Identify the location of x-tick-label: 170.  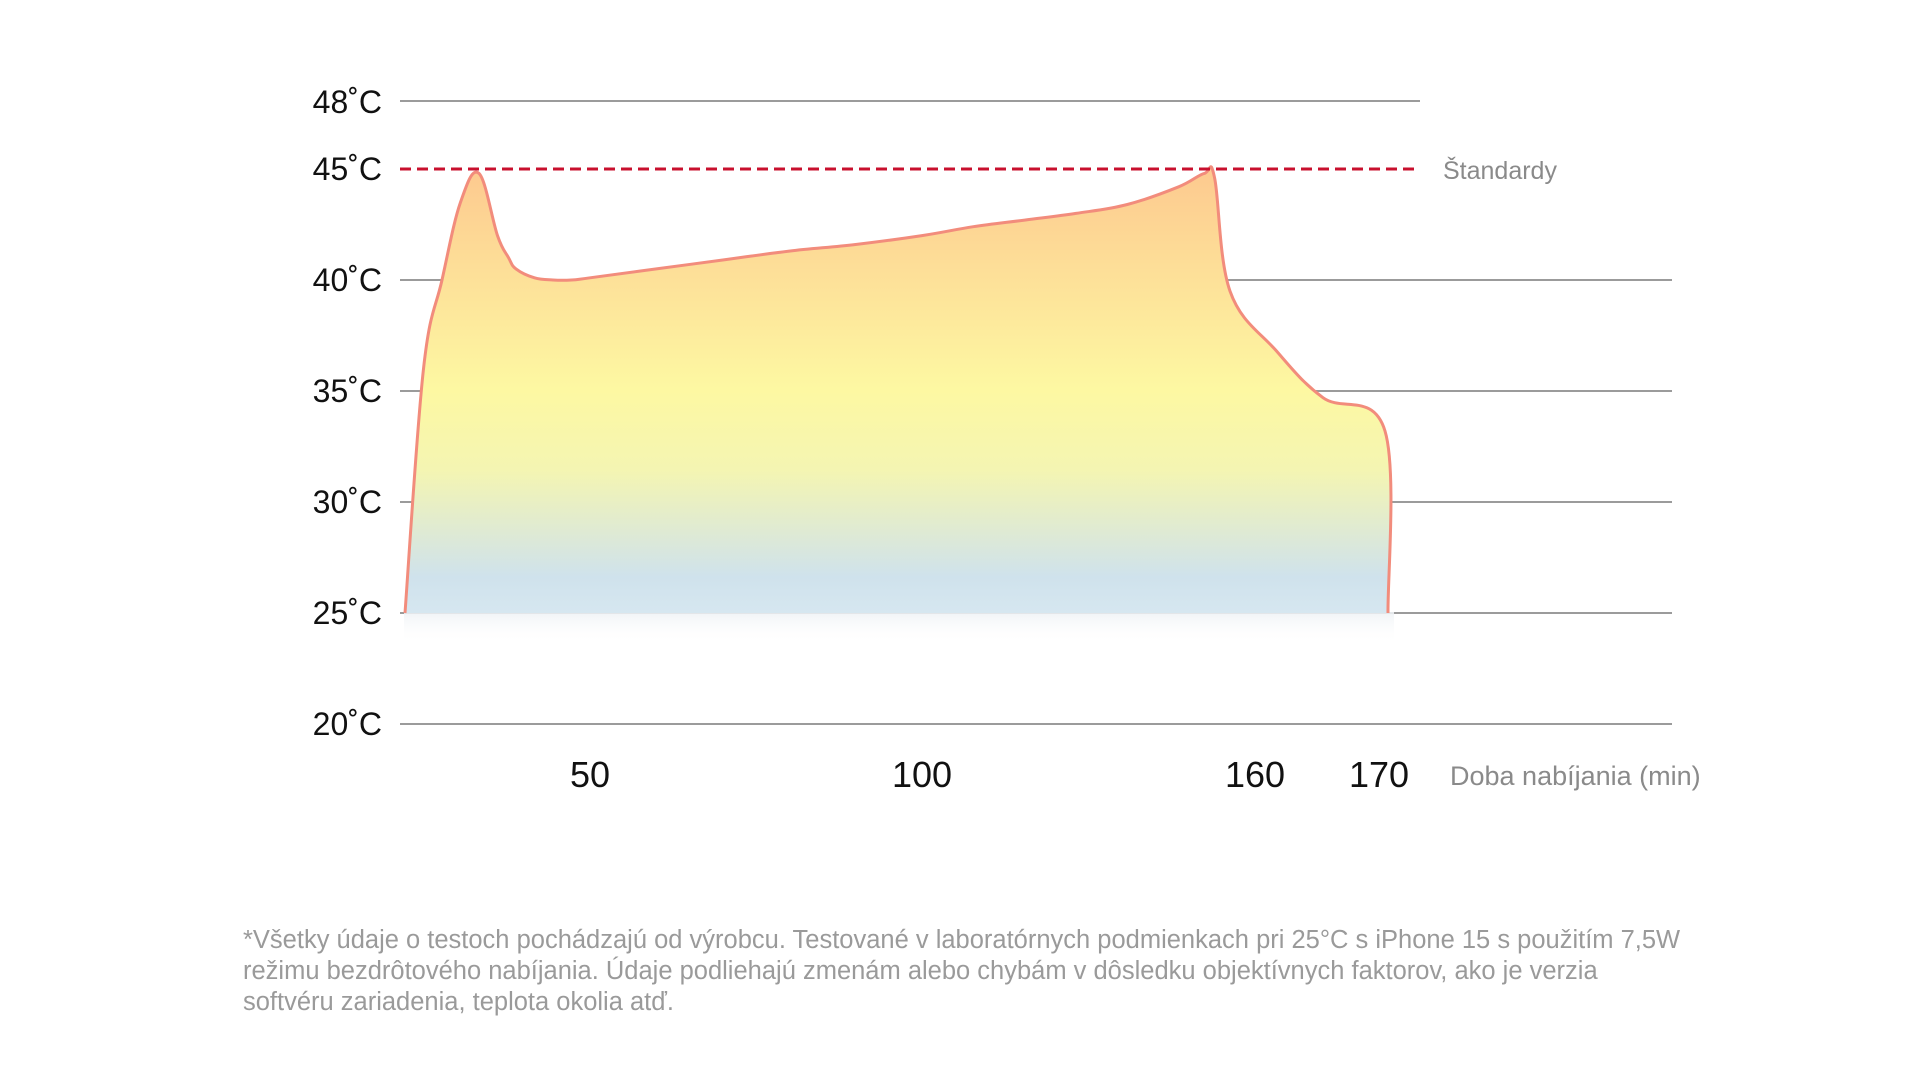
(1379, 774).